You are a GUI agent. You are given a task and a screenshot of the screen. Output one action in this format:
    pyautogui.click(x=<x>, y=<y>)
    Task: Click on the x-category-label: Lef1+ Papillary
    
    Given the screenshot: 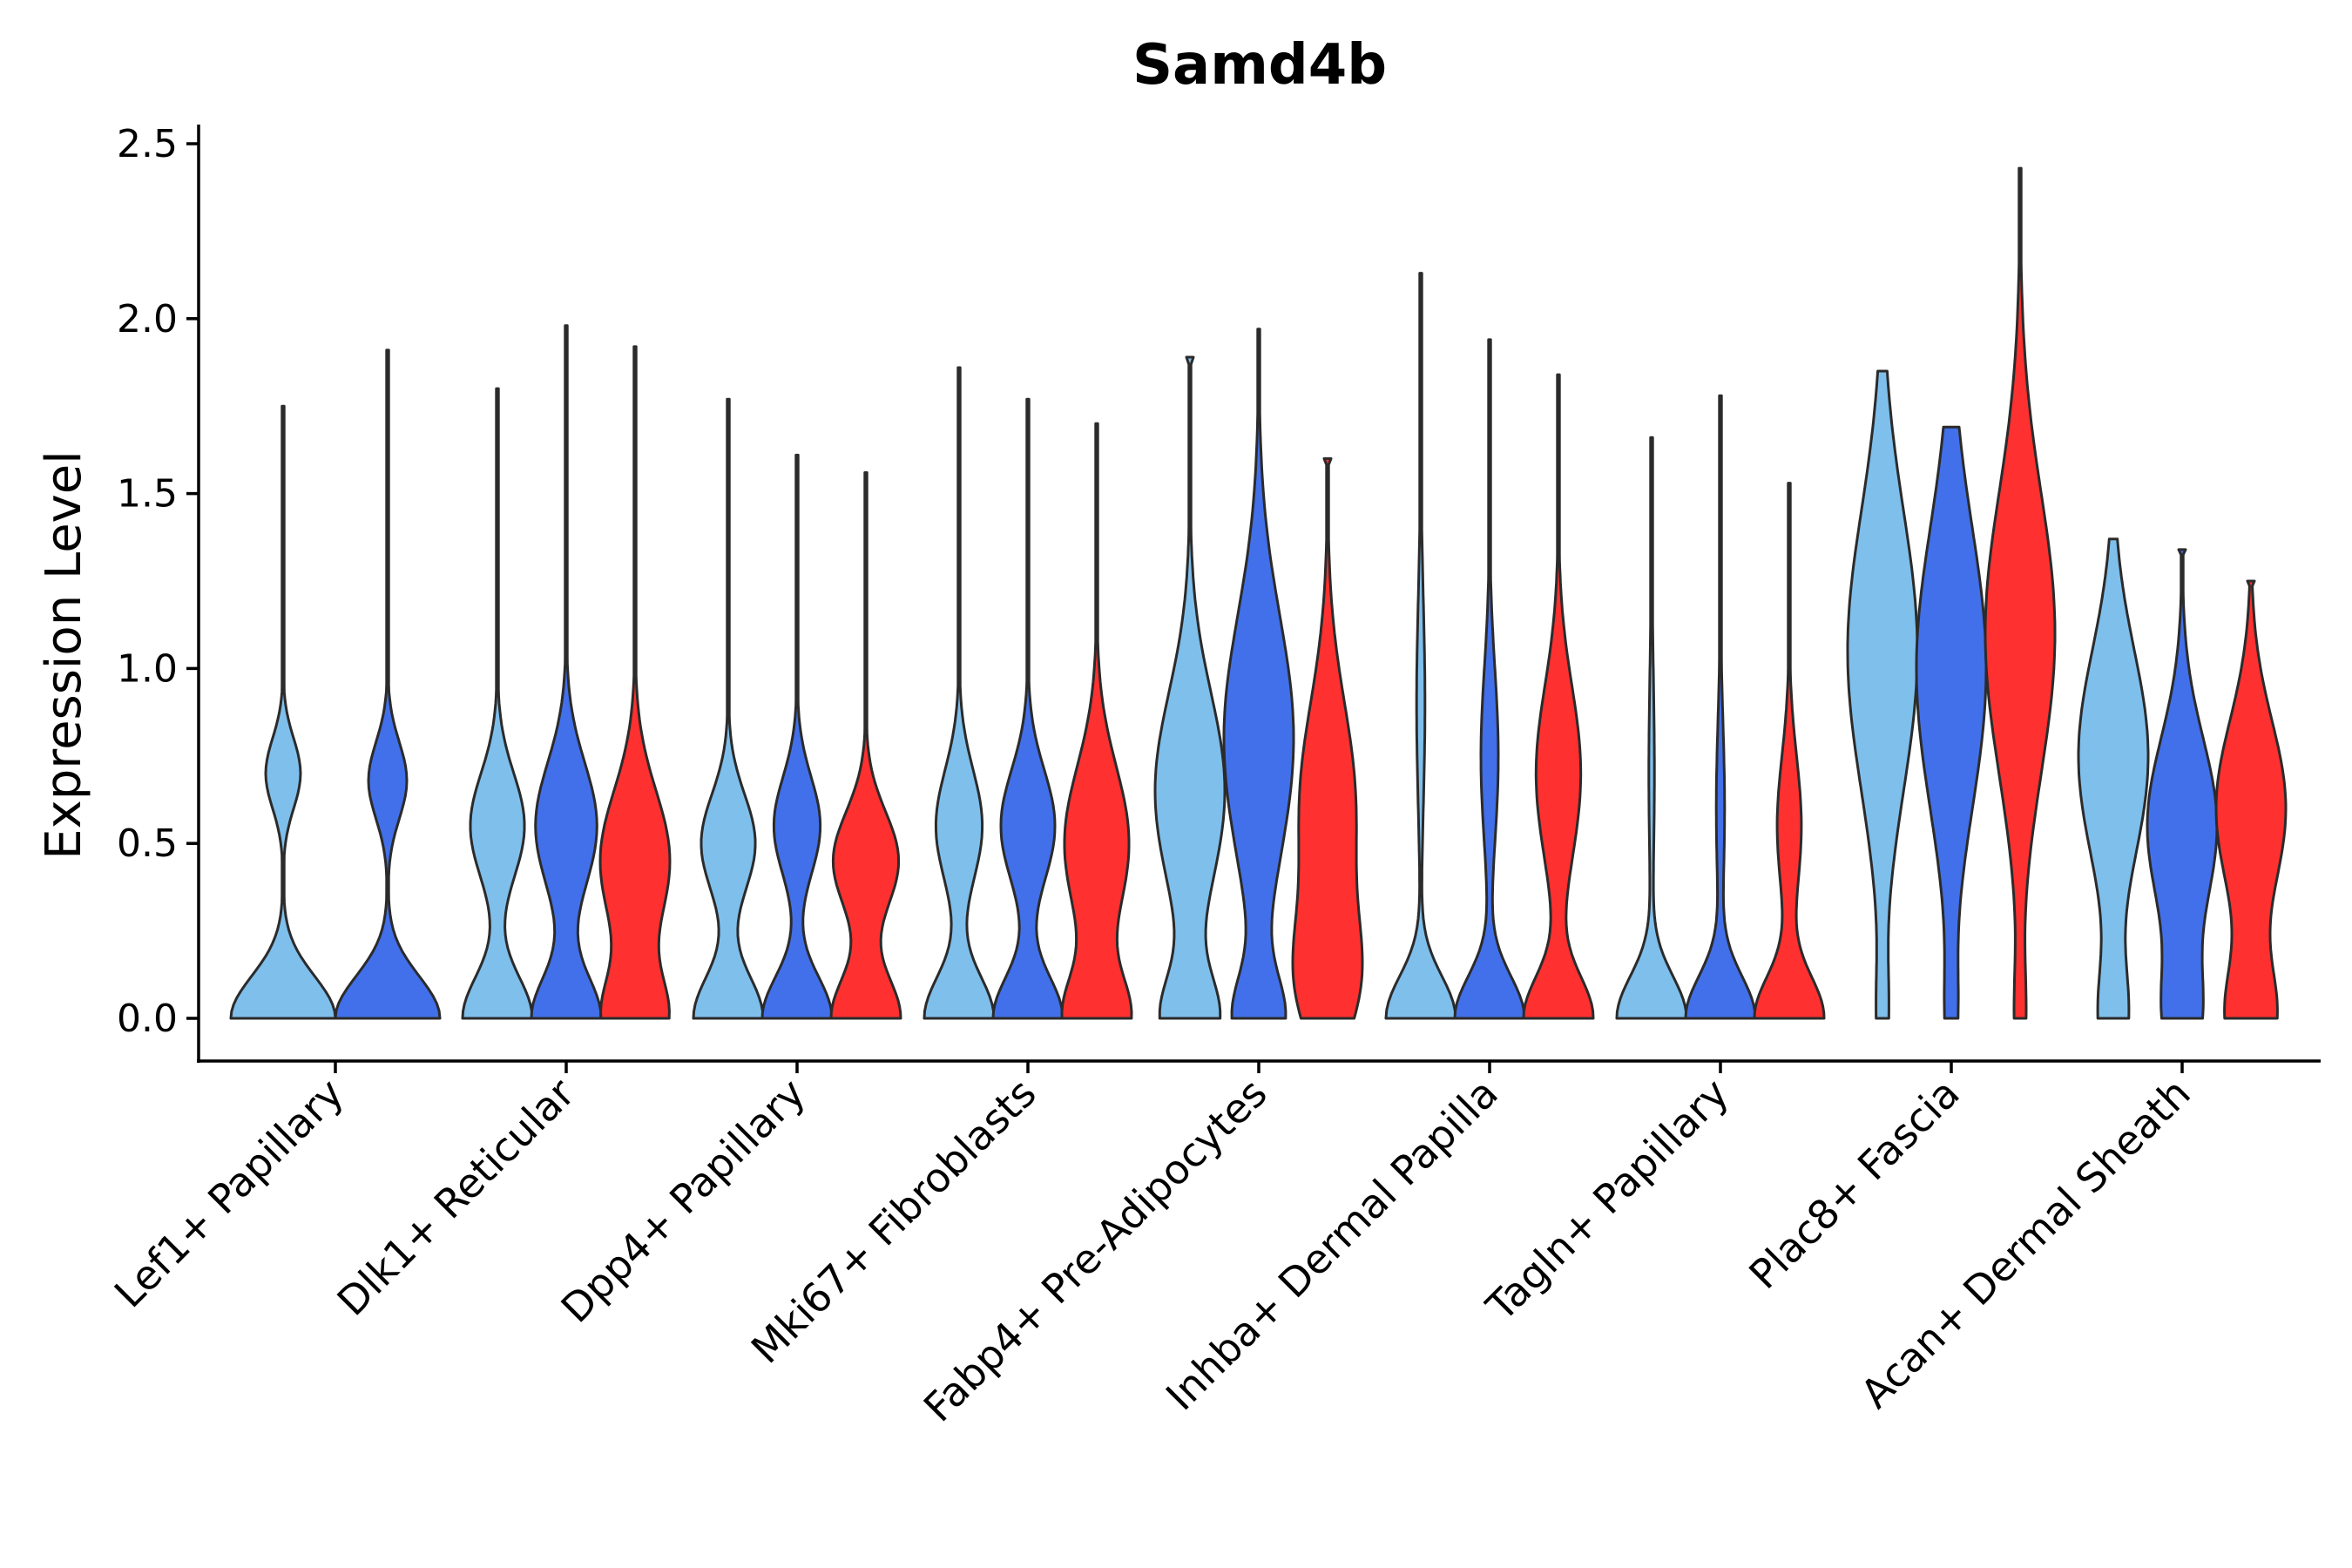 What is the action you would take?
    pyautogui.click(x=229, y=1193)
    